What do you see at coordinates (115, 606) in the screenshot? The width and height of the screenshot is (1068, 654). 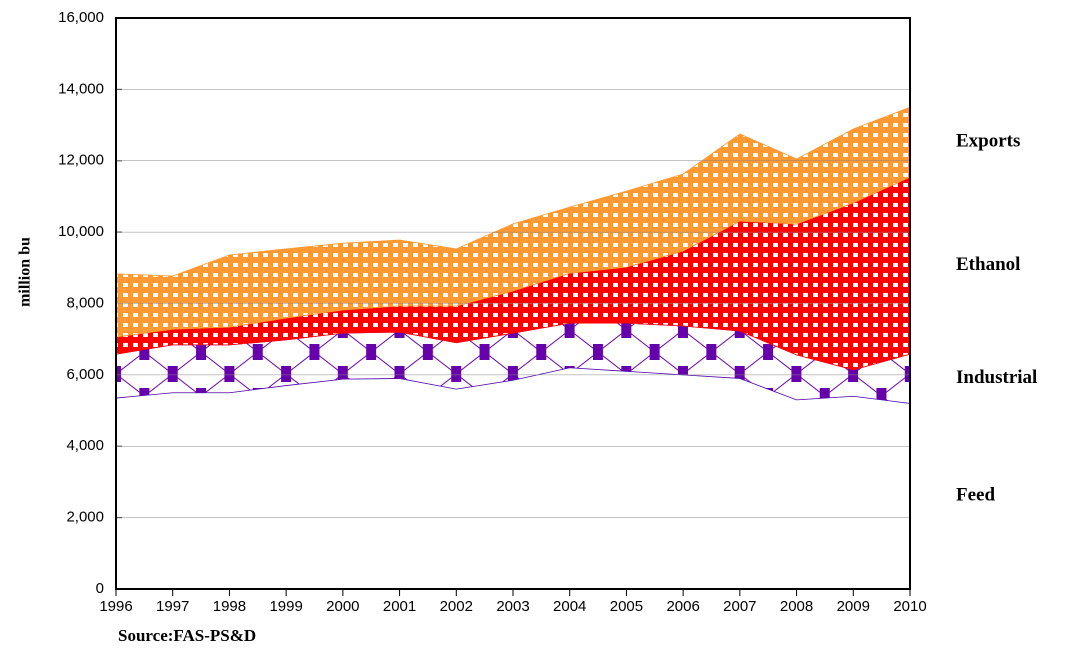 I see `x-tick-label: 1996` at bounding box center [115, 606].